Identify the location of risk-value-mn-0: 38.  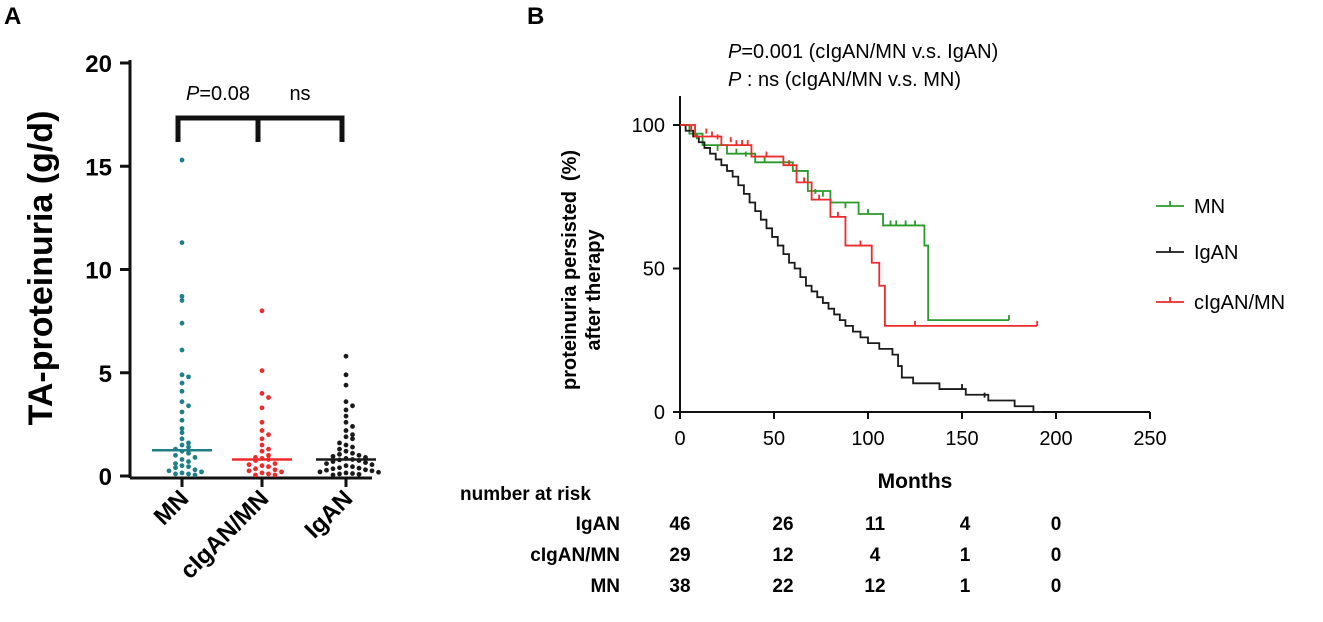
(679, 586).